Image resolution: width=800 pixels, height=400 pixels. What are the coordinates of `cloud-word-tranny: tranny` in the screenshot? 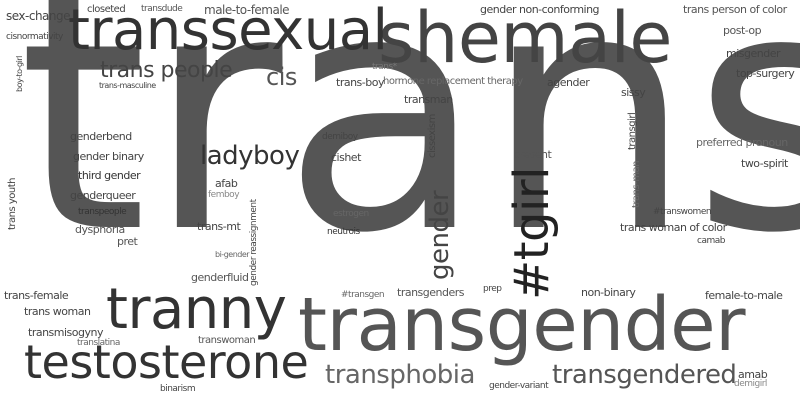 It's located at (196, 309).